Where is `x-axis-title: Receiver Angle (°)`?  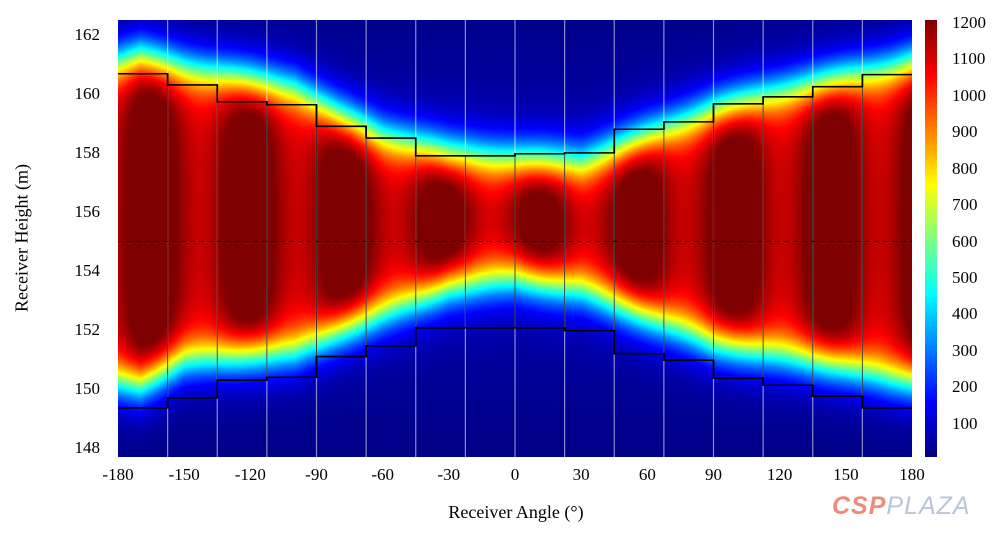 x-axis-title: Receiver Angle (°) is located at coordinates (516, 512).